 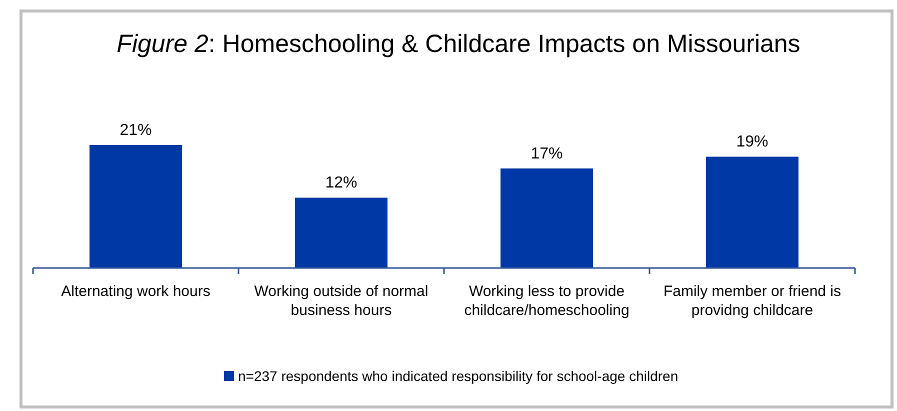 What do you see at coordinates (546, 153) in the screenshot?
I see `data-label: 17%` at bounding box center [546, 153].